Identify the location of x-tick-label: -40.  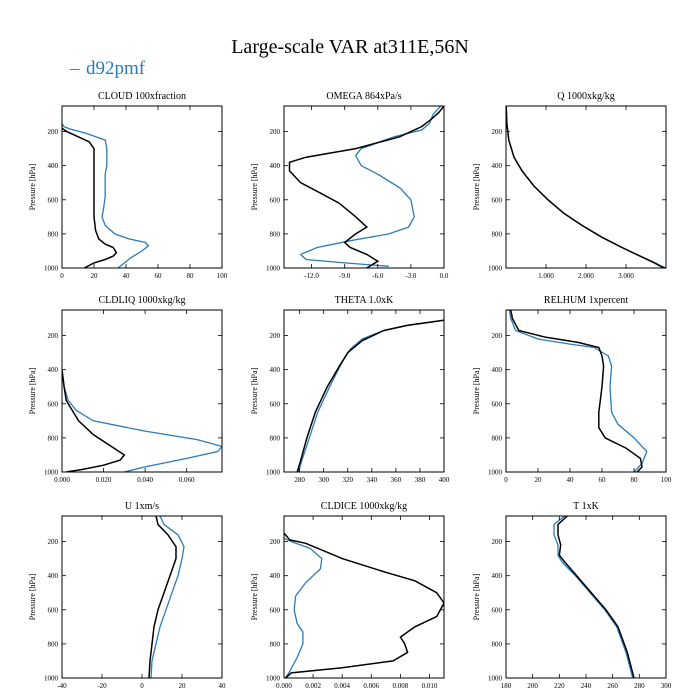
(62, 686).